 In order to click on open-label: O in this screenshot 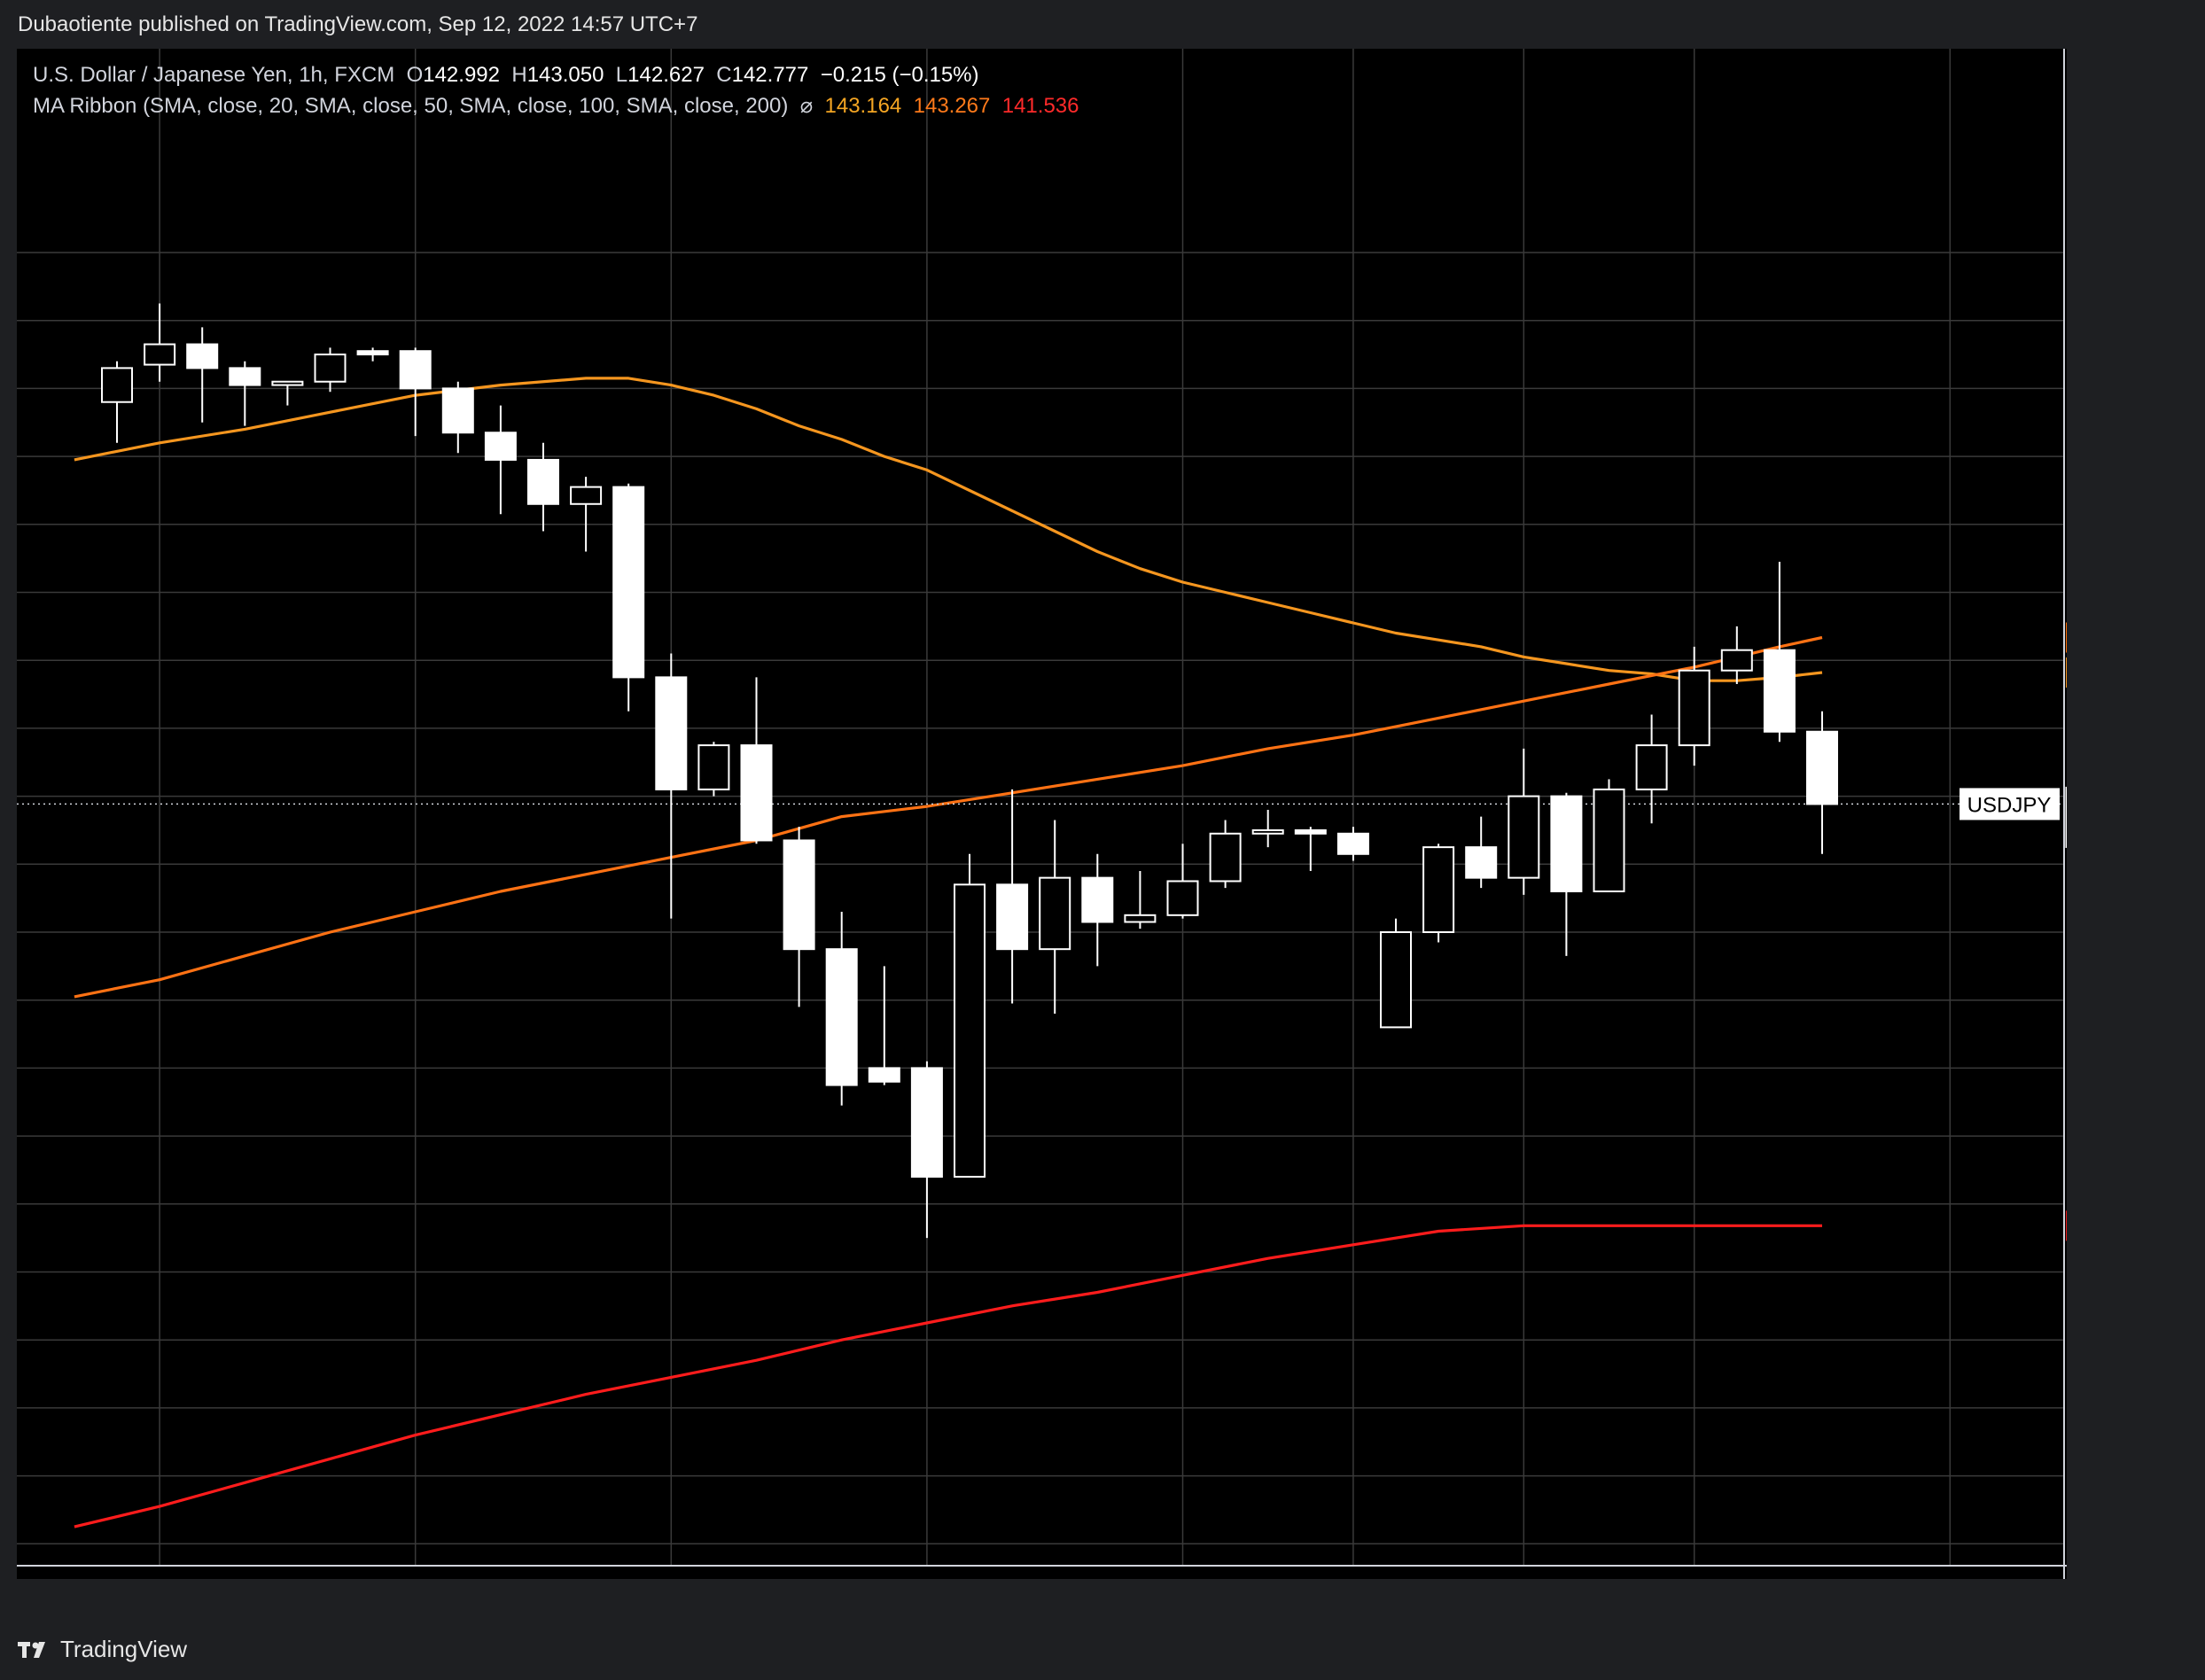, I will do `click(415, 75)`.